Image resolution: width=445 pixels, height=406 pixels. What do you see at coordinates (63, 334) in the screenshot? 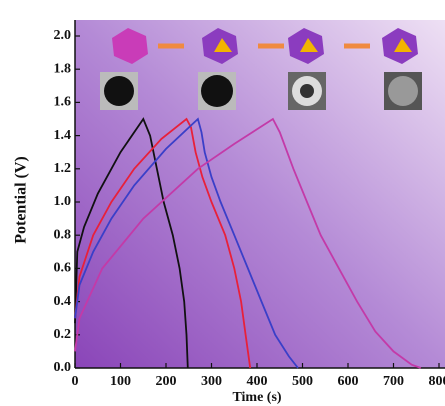
I see `y-tick-label: 0.2` at bounding box center [63, 334].